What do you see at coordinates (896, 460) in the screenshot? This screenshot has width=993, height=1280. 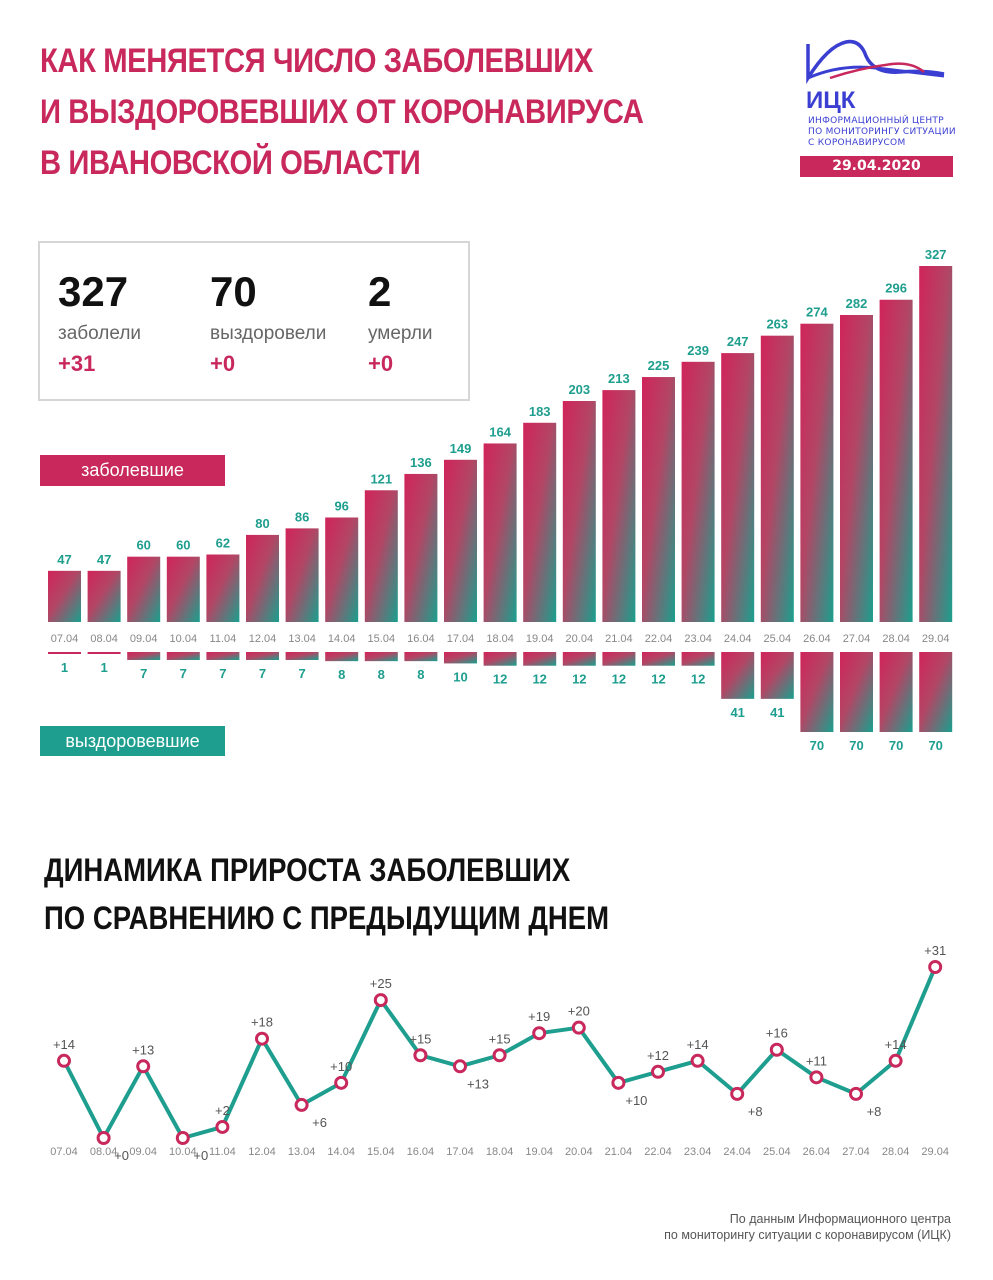 I see `bar-sick-28.04` at bounding box center [896, 460].